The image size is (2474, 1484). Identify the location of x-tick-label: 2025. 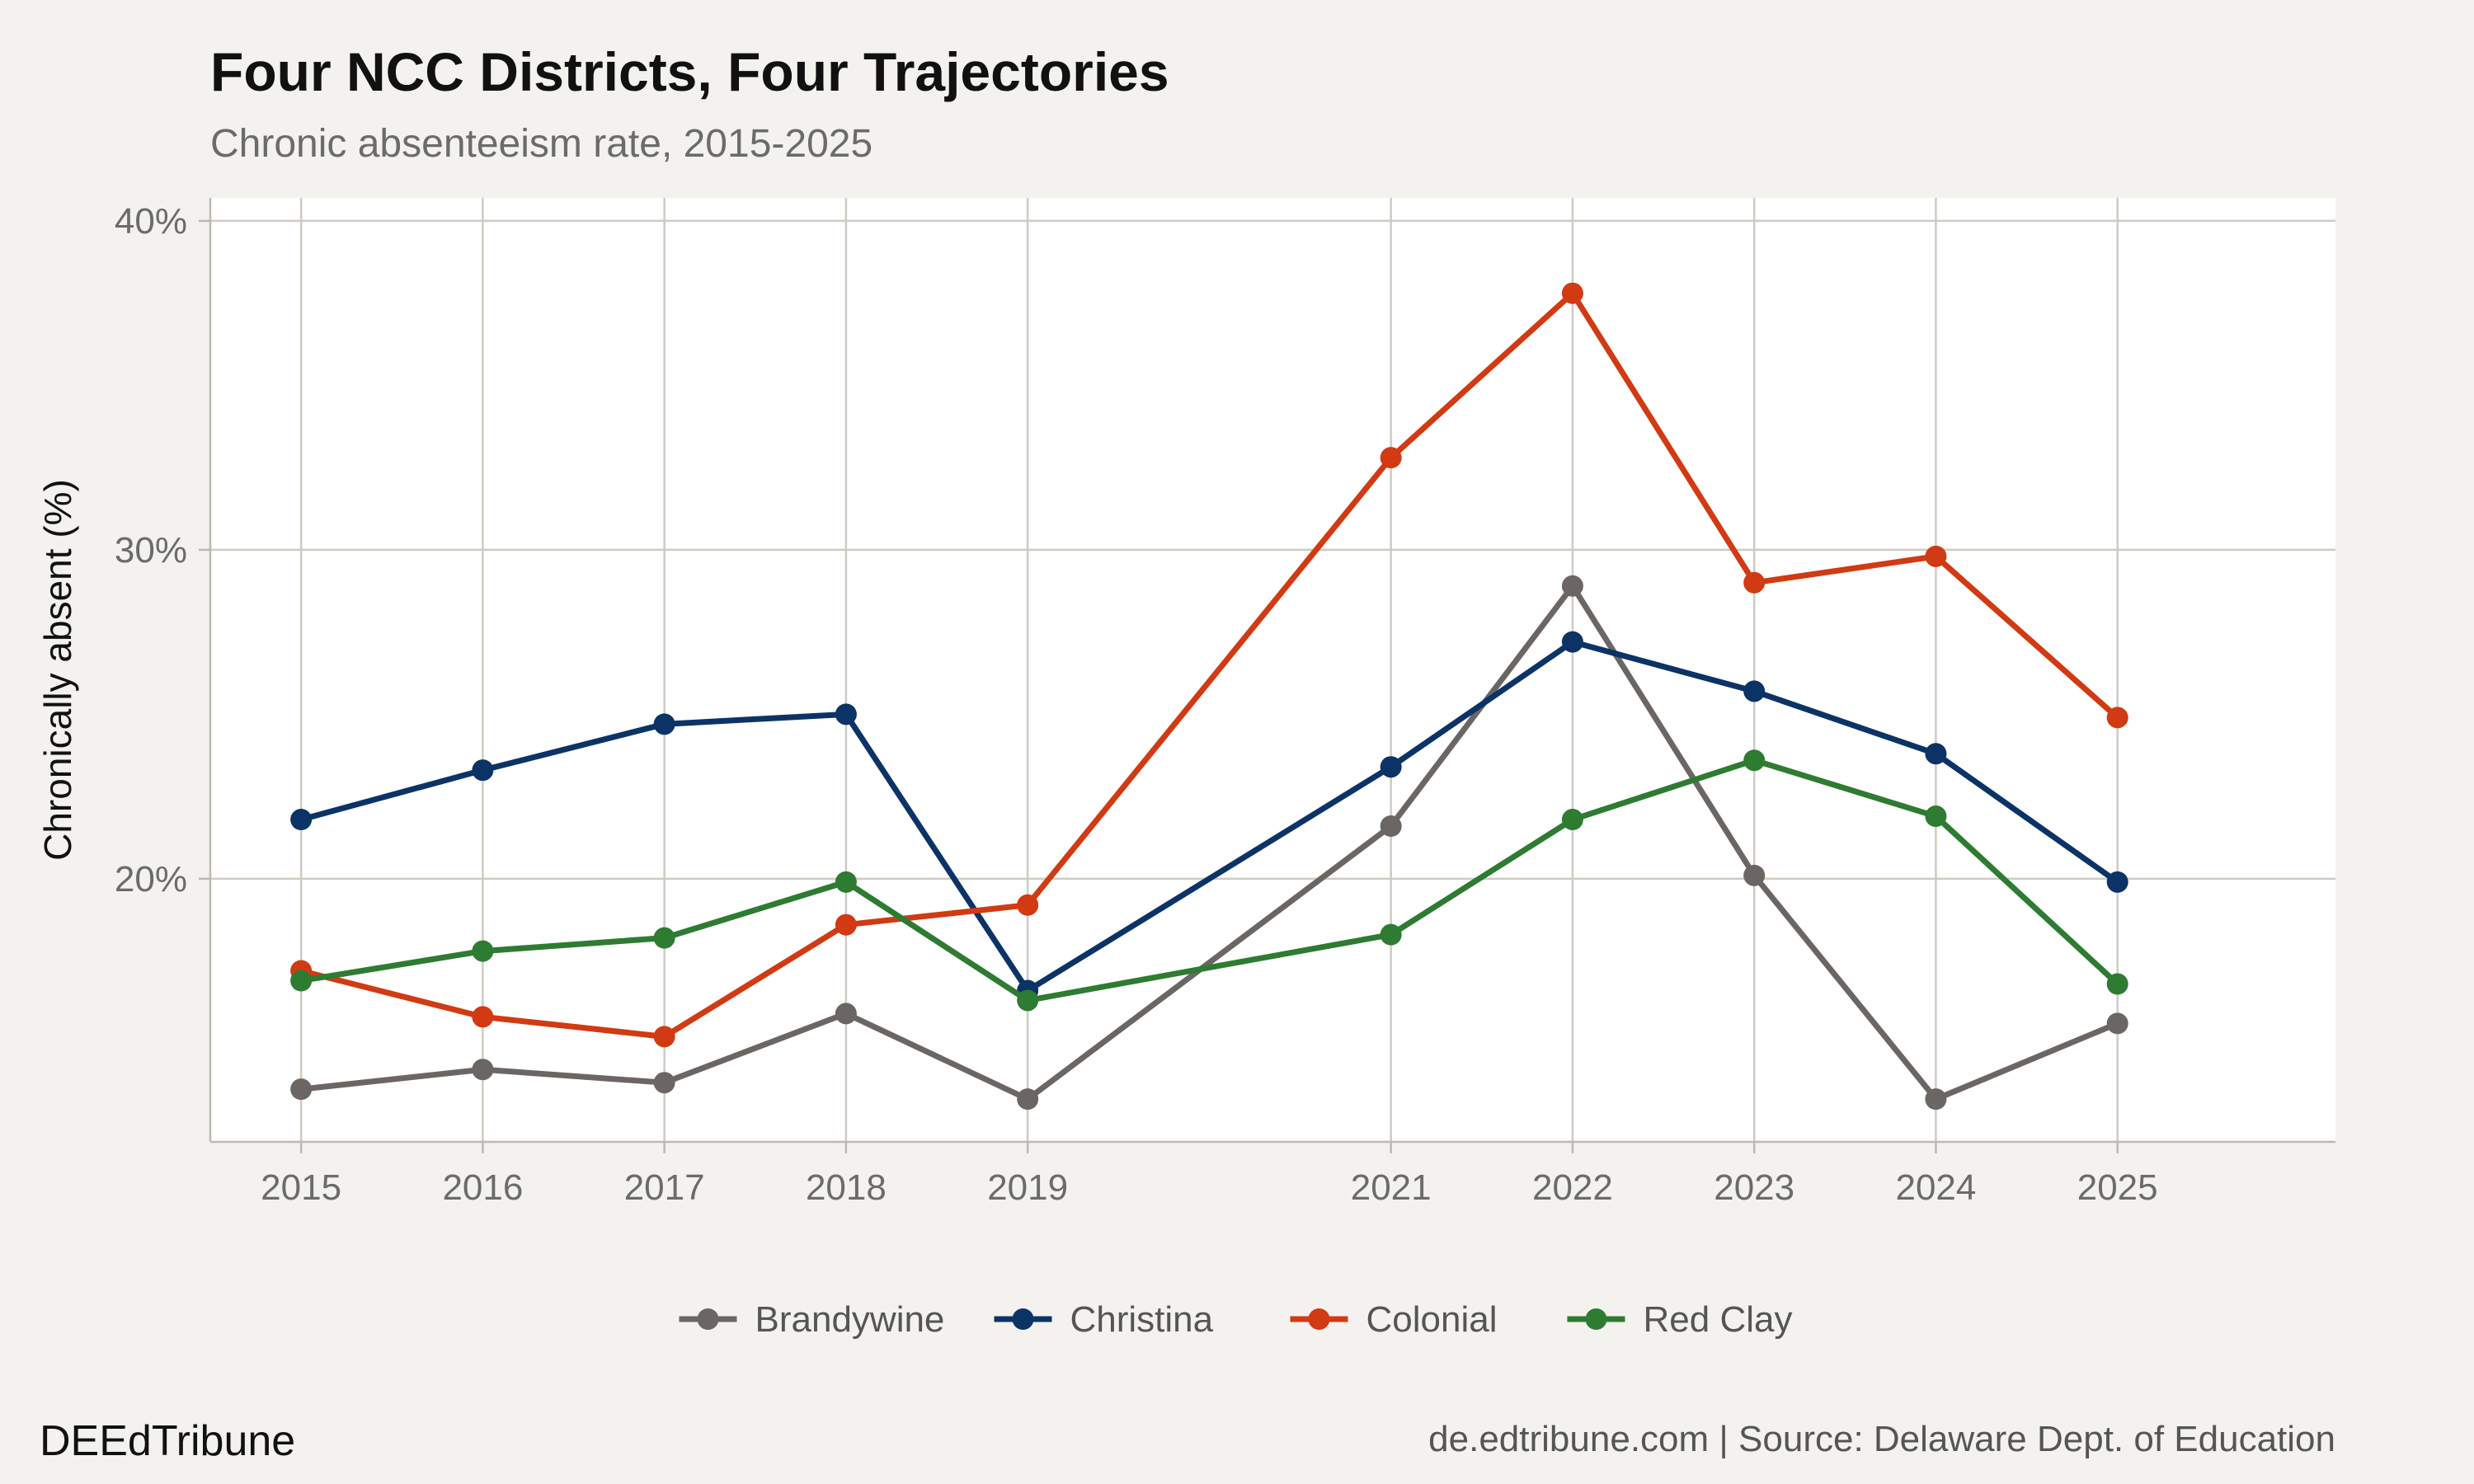
(2117, 1187).